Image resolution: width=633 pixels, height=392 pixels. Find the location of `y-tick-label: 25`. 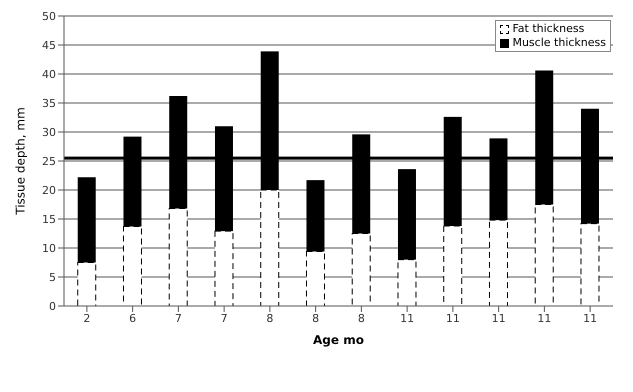

y-tick-label: 25 is located at coordinates (49, 161).